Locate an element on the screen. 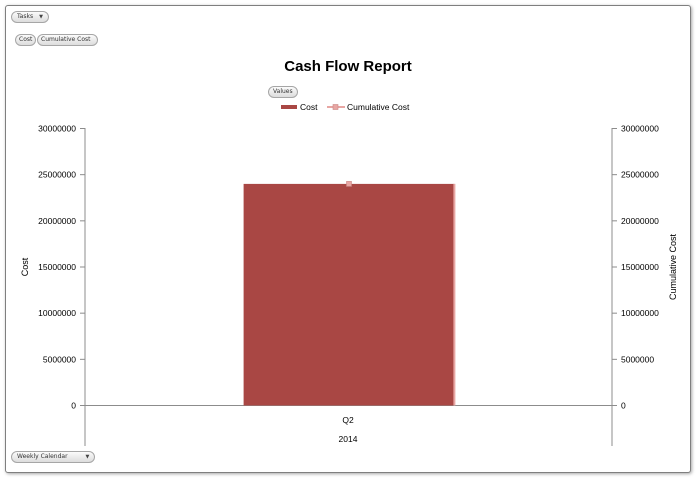 Image resolution: width=698 pixels, height=478 pixels. legend-label-cost: Cost is located at coordinates (309, 107).